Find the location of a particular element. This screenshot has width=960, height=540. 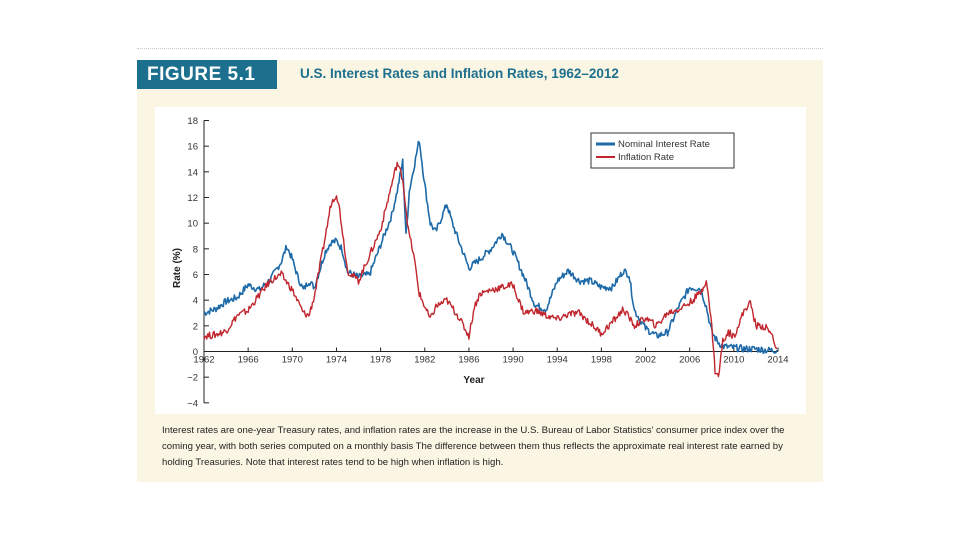

x-tick-label: 2006 is located at coordinates (689, 360).